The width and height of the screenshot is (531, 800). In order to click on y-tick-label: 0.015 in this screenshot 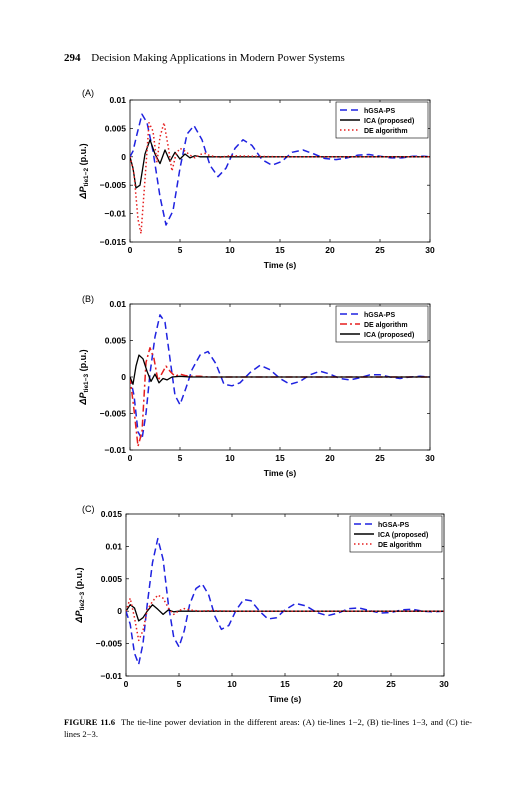, I will do `click(112, 514)`.